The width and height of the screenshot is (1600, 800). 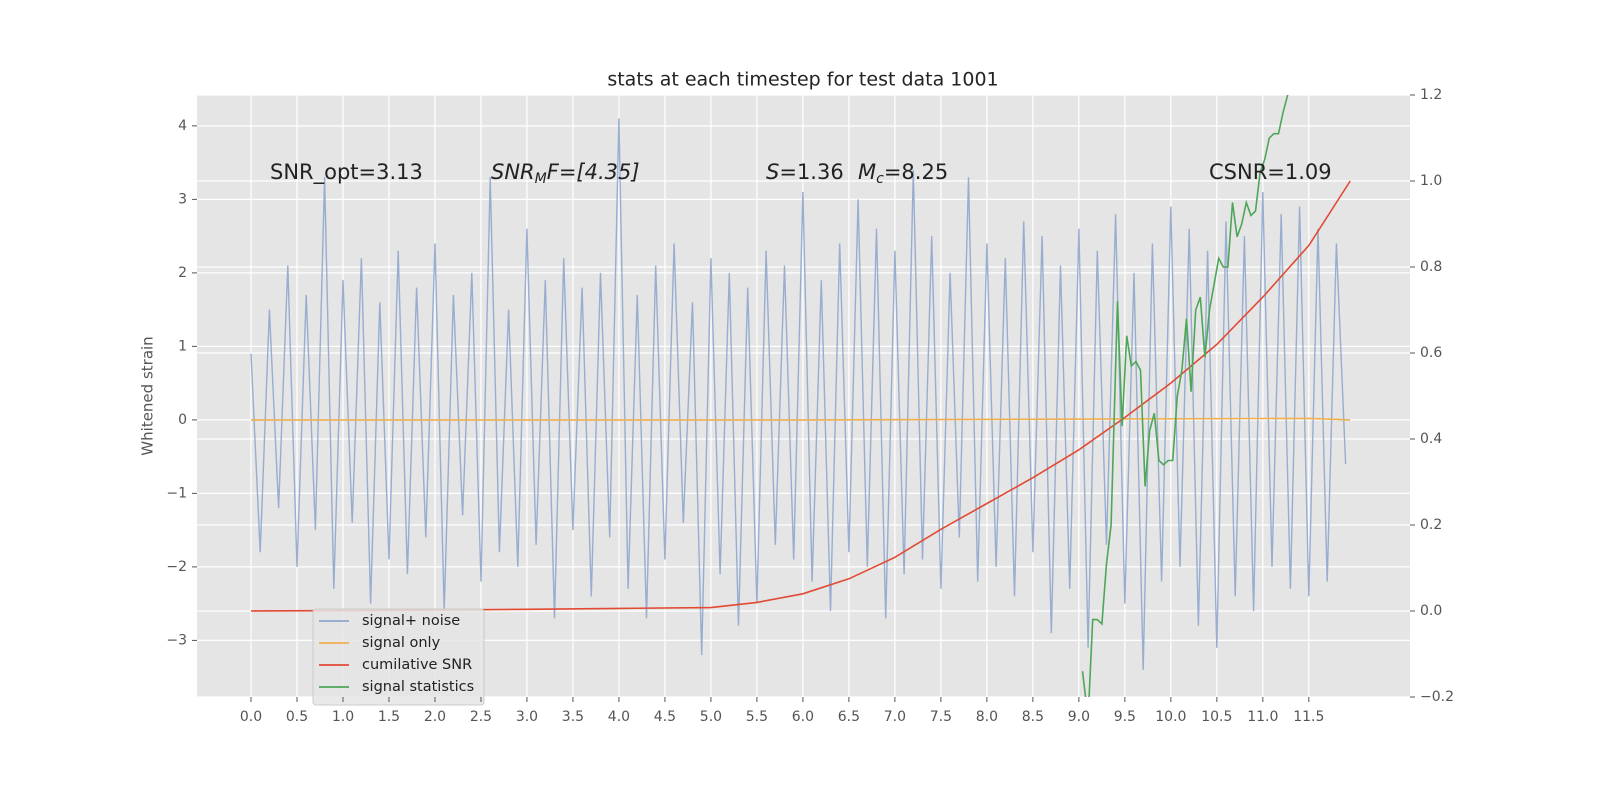 What do you see at coordinates (182, 199) in the screenshot?
I see `y-tick-label: 3` at bounding box center [182, 199].